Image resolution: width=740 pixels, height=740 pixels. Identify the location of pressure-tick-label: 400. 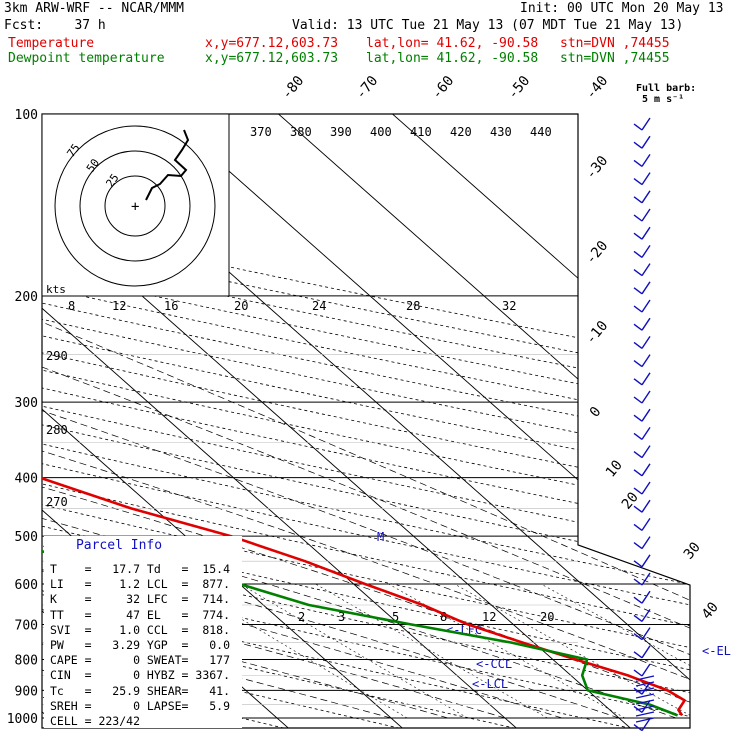
(26, 479).